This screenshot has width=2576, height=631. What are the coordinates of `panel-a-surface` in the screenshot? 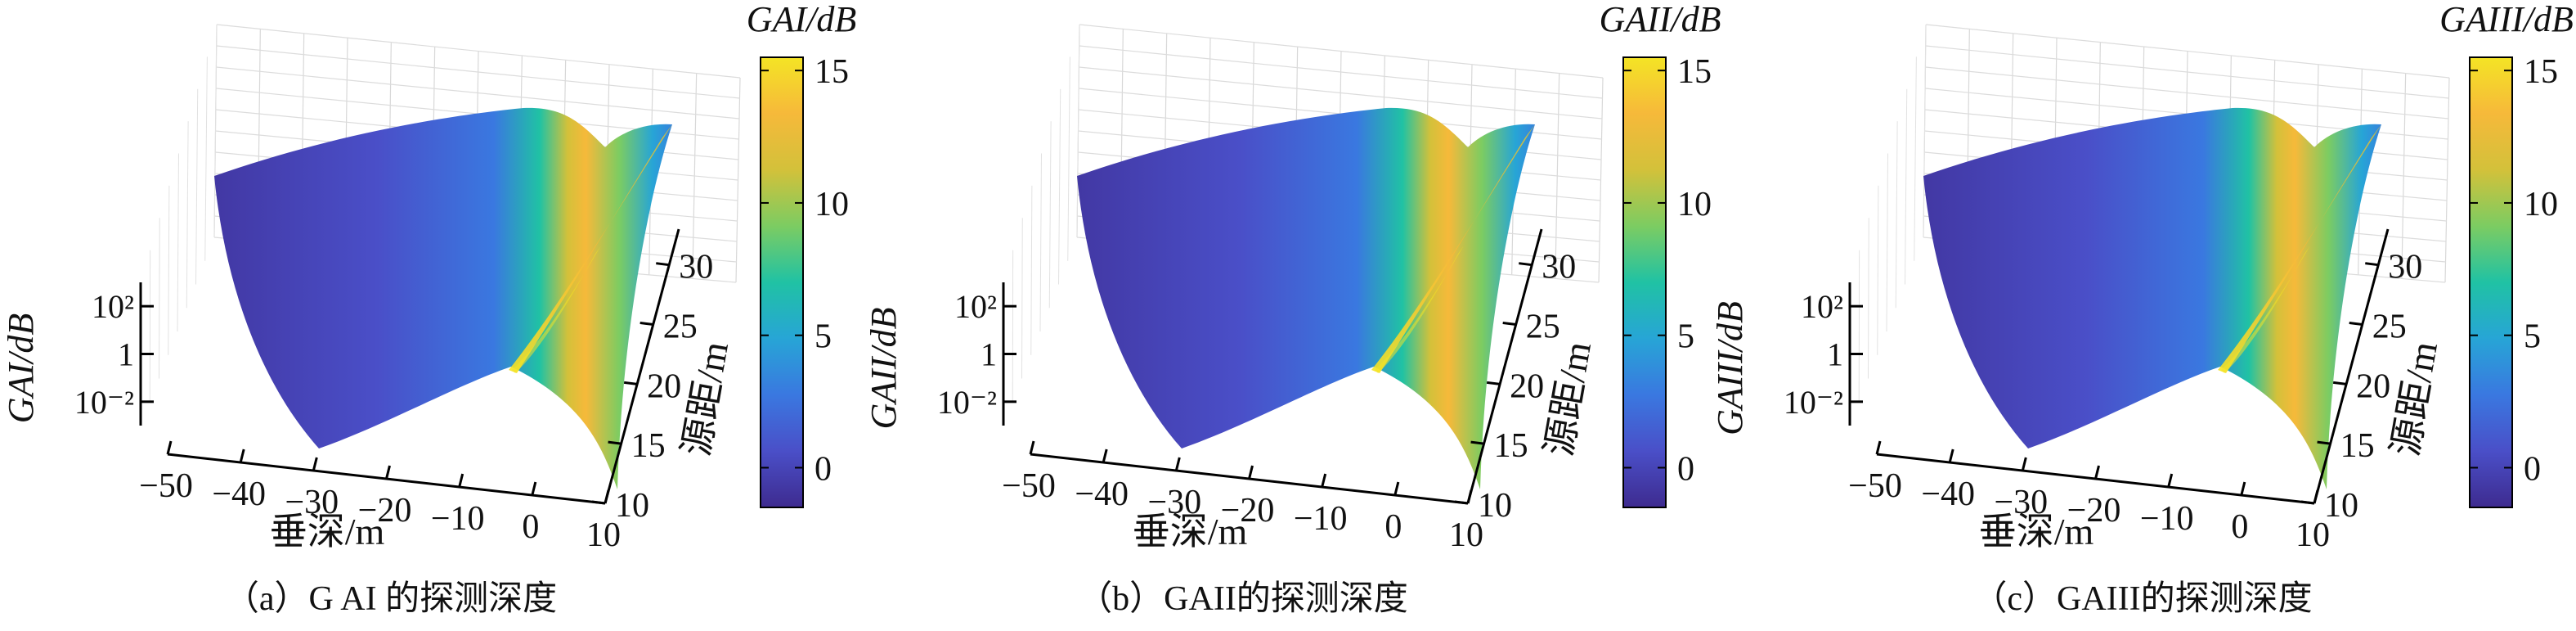 It's located at (443, 298).